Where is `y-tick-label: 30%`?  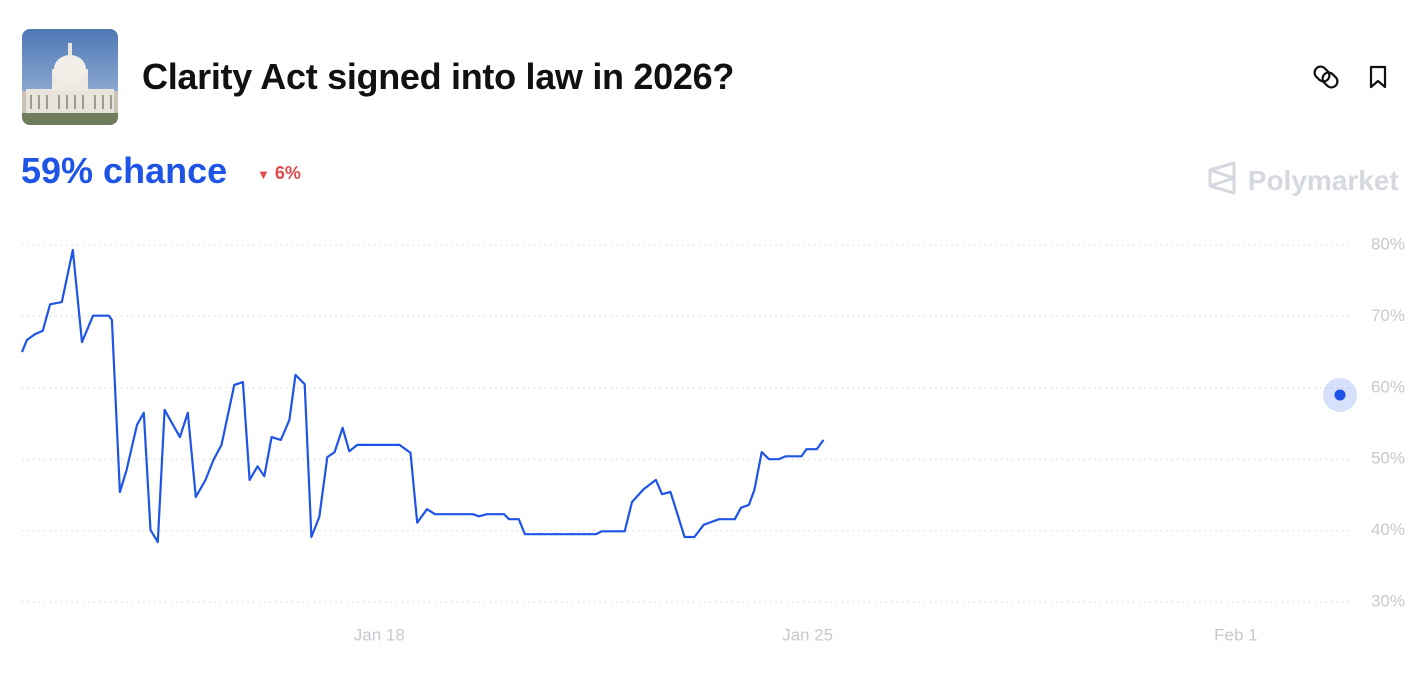
y-tick-label: 30% is located at coordinates (1388, 600).